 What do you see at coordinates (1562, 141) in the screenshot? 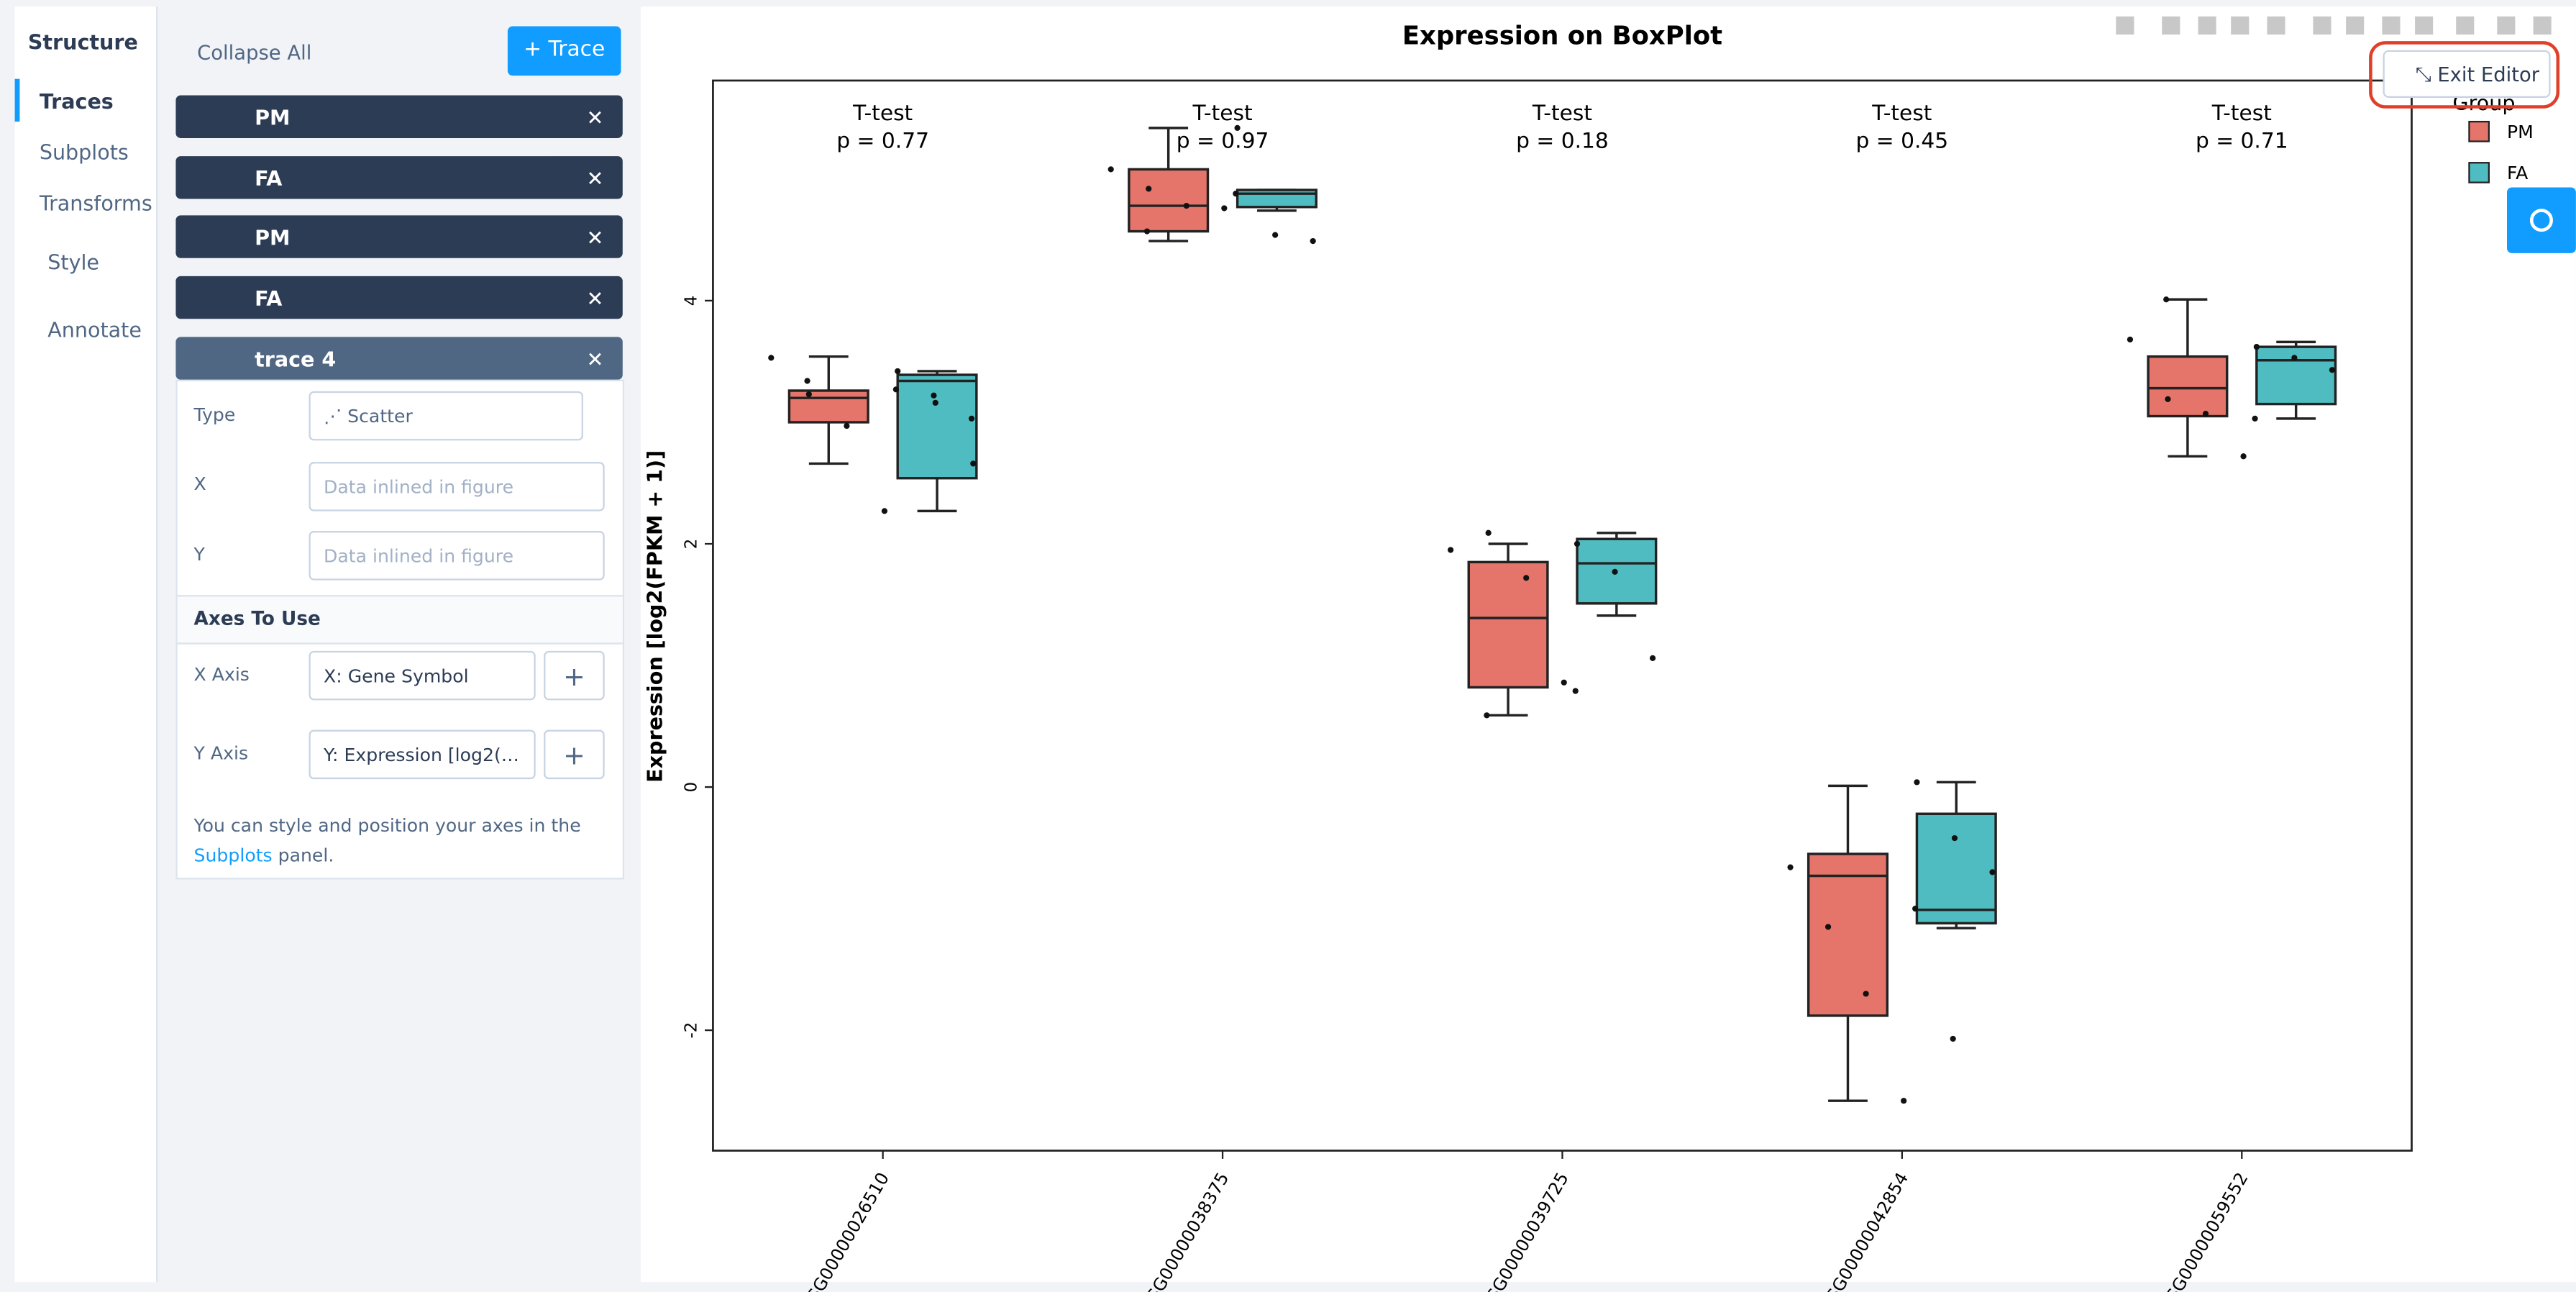
I see `annotation: p = 0.18` at bounding box center [1562, 141].